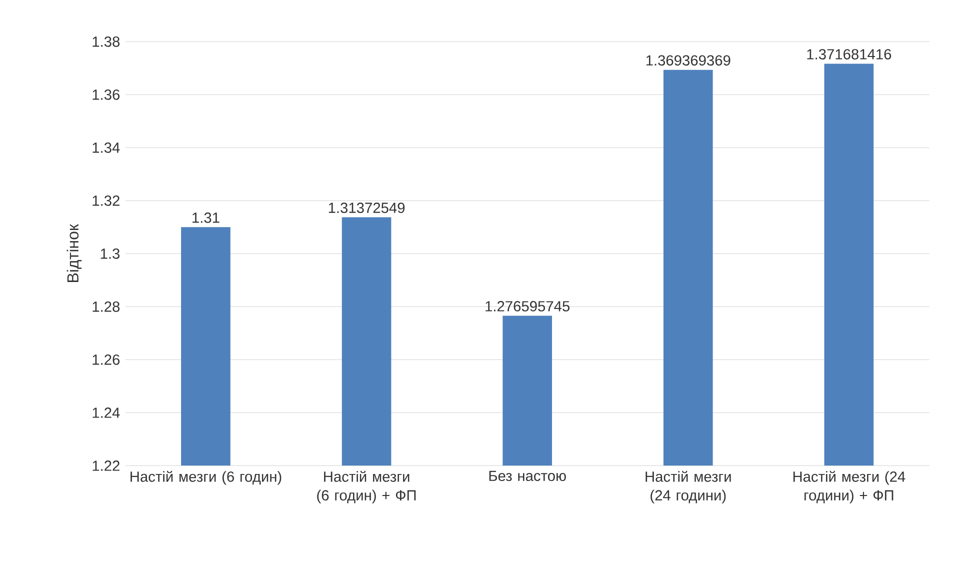 The height and width of the screenshot is (579, 957). I want to click on x-tick-label: Настій мезги (24 години), so click(688, 487).